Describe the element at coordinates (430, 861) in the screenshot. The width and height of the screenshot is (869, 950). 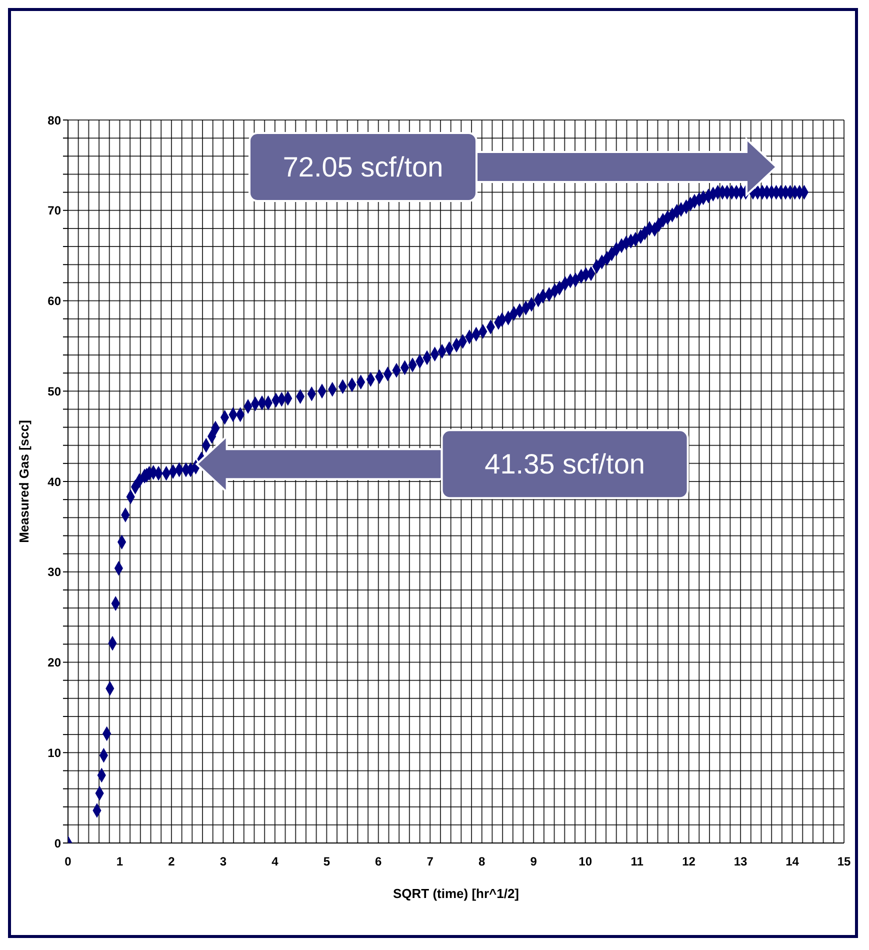
I see `x-tick-label: 7` at that location.